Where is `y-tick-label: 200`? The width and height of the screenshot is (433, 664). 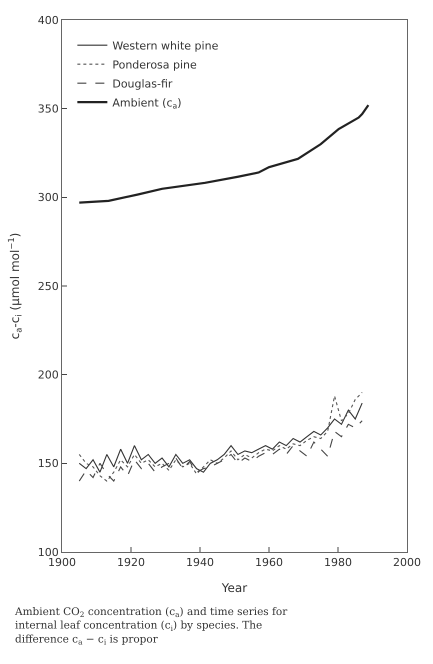 y-tick-label: 200 is located at coordinates (48, 375).